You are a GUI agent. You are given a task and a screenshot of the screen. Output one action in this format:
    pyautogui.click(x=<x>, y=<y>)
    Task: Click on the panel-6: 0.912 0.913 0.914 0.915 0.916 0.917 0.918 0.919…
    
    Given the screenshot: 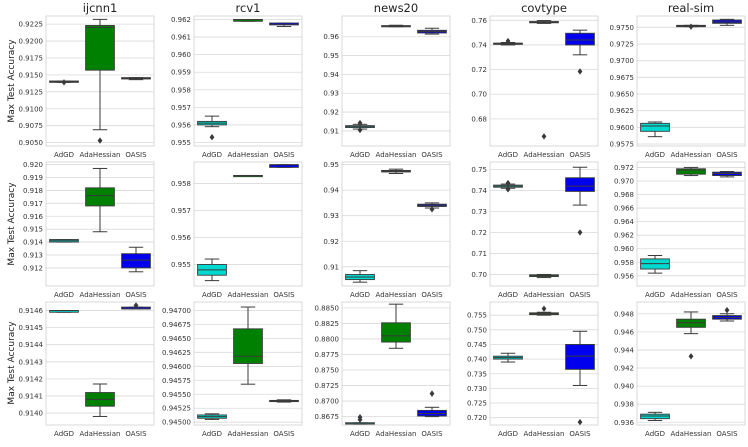 What is the action you would take?
    pyautogui.click(x=89, y=230)
    